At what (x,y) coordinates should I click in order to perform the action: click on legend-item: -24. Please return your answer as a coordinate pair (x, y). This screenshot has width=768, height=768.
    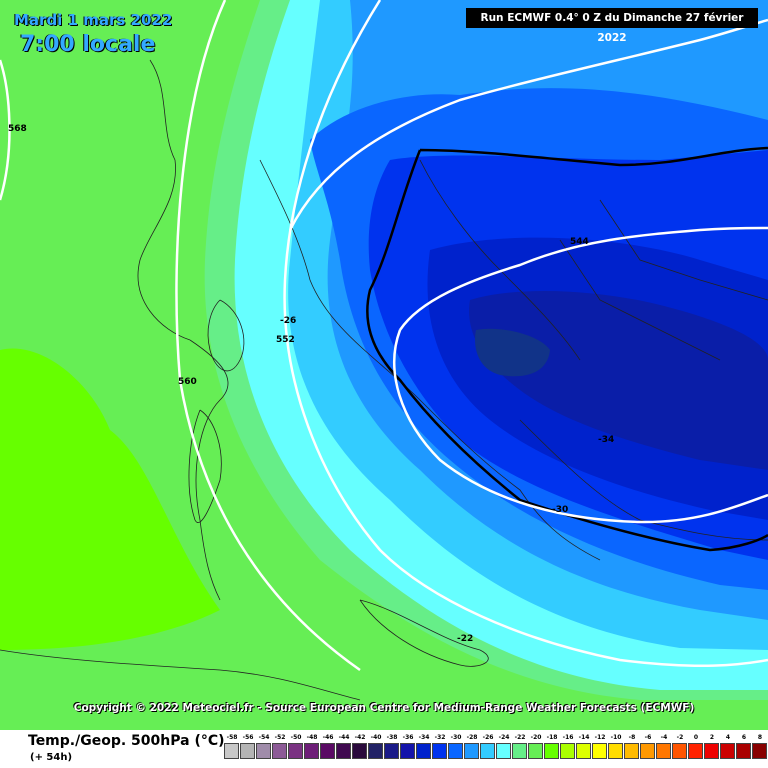
    Looking at the image, I should click on (504, 748).